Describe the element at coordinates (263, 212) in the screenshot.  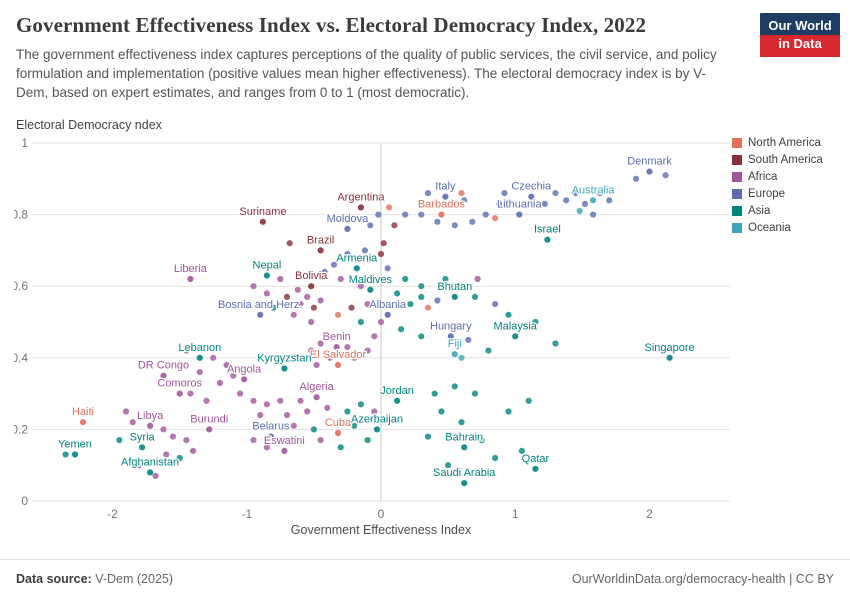
I see `country-label: Suriname` at that location.